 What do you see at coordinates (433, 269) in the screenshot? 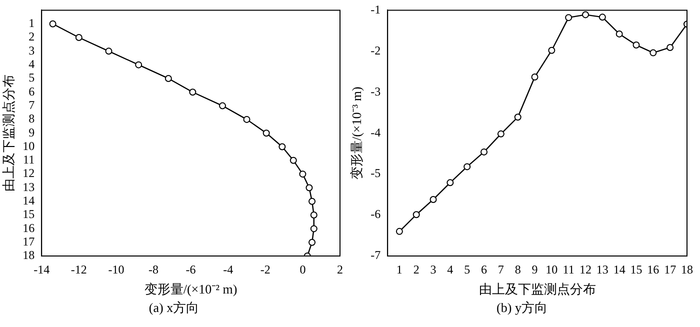
I see `x-tick-label: 3` at bounding box center [433, 269].